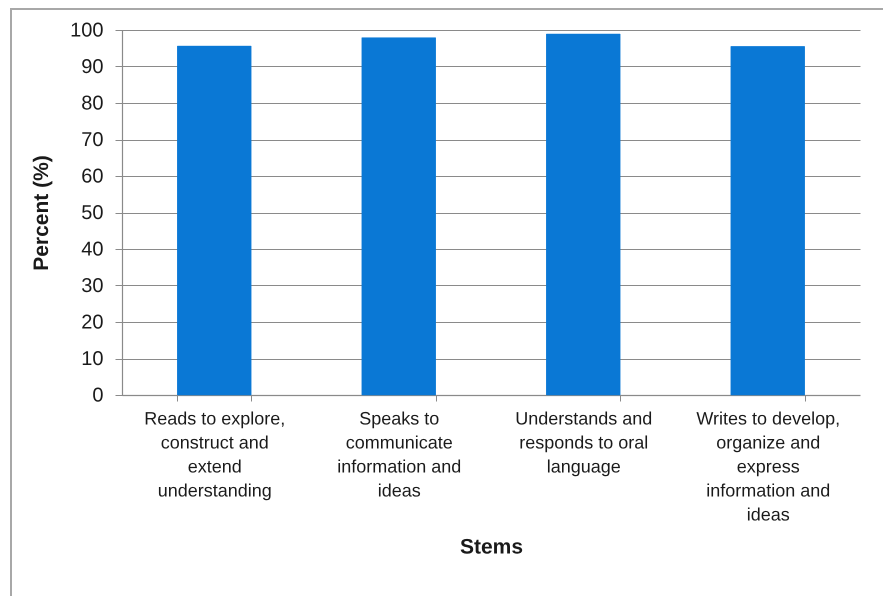 The width and height of the screenshot is (883, 596). I want to click on x-tick-label: Speaks to communicate information and ideas, so click(399, 454).